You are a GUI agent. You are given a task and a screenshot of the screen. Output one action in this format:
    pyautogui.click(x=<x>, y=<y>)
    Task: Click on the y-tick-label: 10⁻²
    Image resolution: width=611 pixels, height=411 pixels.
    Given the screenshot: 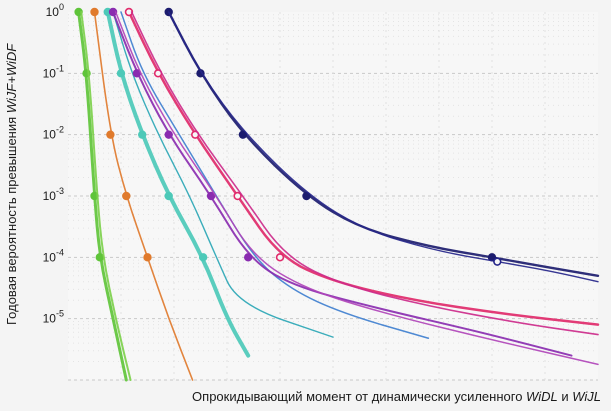 What is the action you would take?
    pyautogui.click(x=53, y=133)
    